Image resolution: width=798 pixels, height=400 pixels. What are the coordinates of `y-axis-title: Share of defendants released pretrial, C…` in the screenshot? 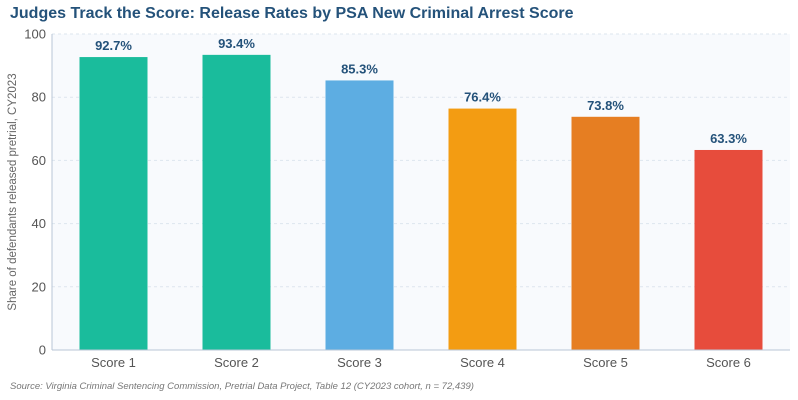 It's located at (13, 191).